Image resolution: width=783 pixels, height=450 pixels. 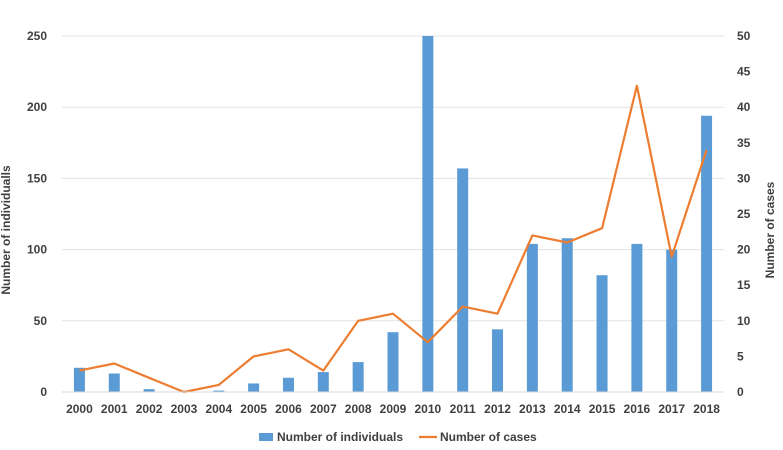 What do you see at coordinates (79, 409) in the screenshot?
I see `x-tick-label: 2000` at bounding box center [79, 409].